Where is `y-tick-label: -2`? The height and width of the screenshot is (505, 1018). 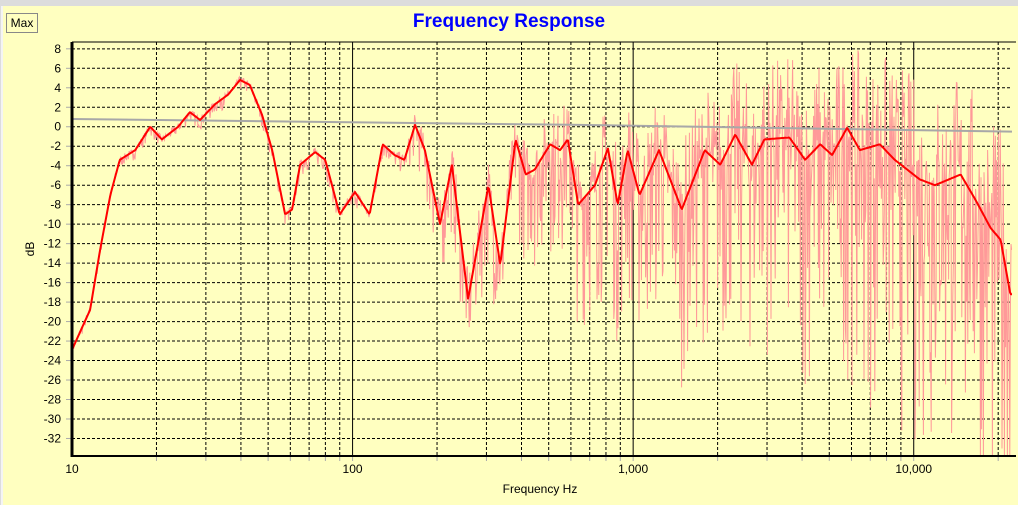 y-tick-label: -2 is located at coordinates (55, 146).